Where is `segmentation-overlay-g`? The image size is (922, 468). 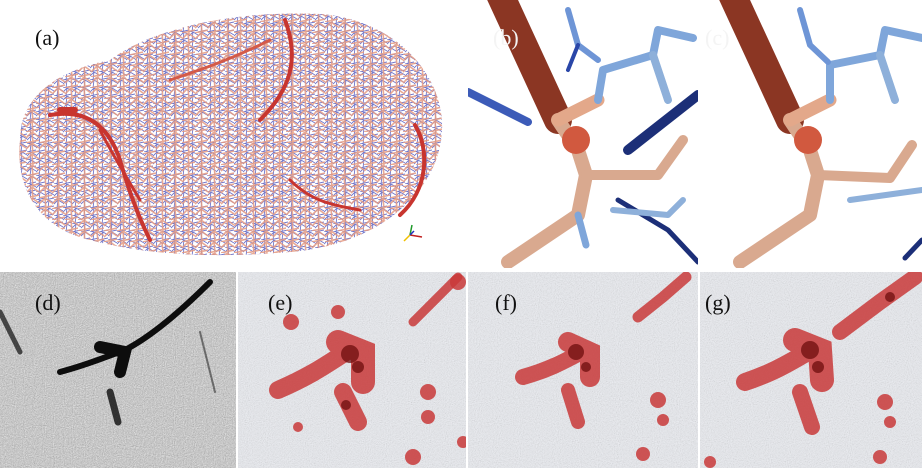
segmentation-overlay-g is located at coordinates (811, 370).